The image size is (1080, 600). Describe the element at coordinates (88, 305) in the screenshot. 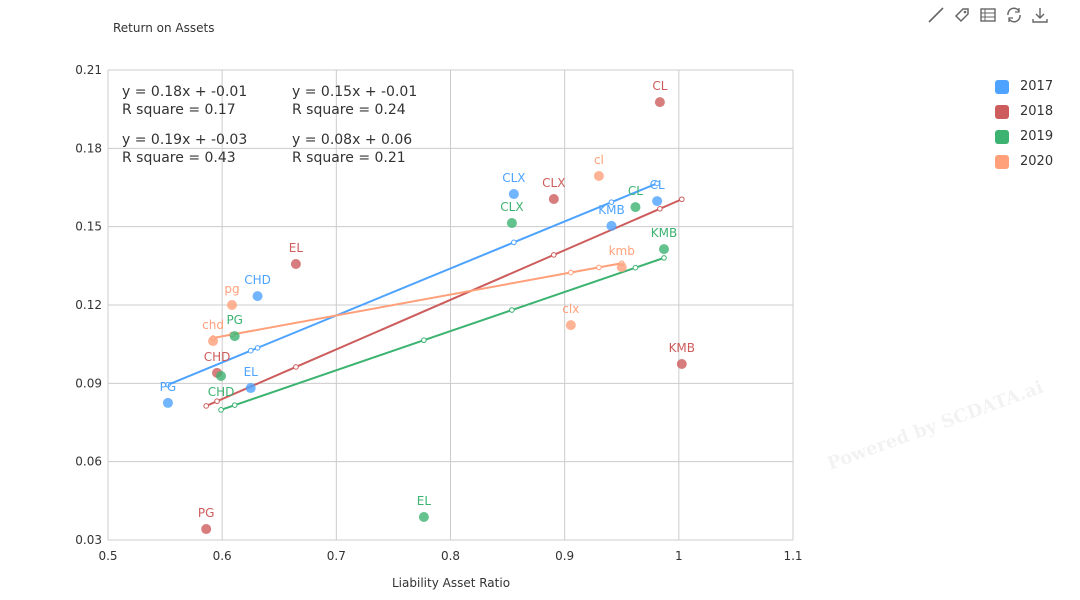

I see `y-tick-label: 0.12` at that location.